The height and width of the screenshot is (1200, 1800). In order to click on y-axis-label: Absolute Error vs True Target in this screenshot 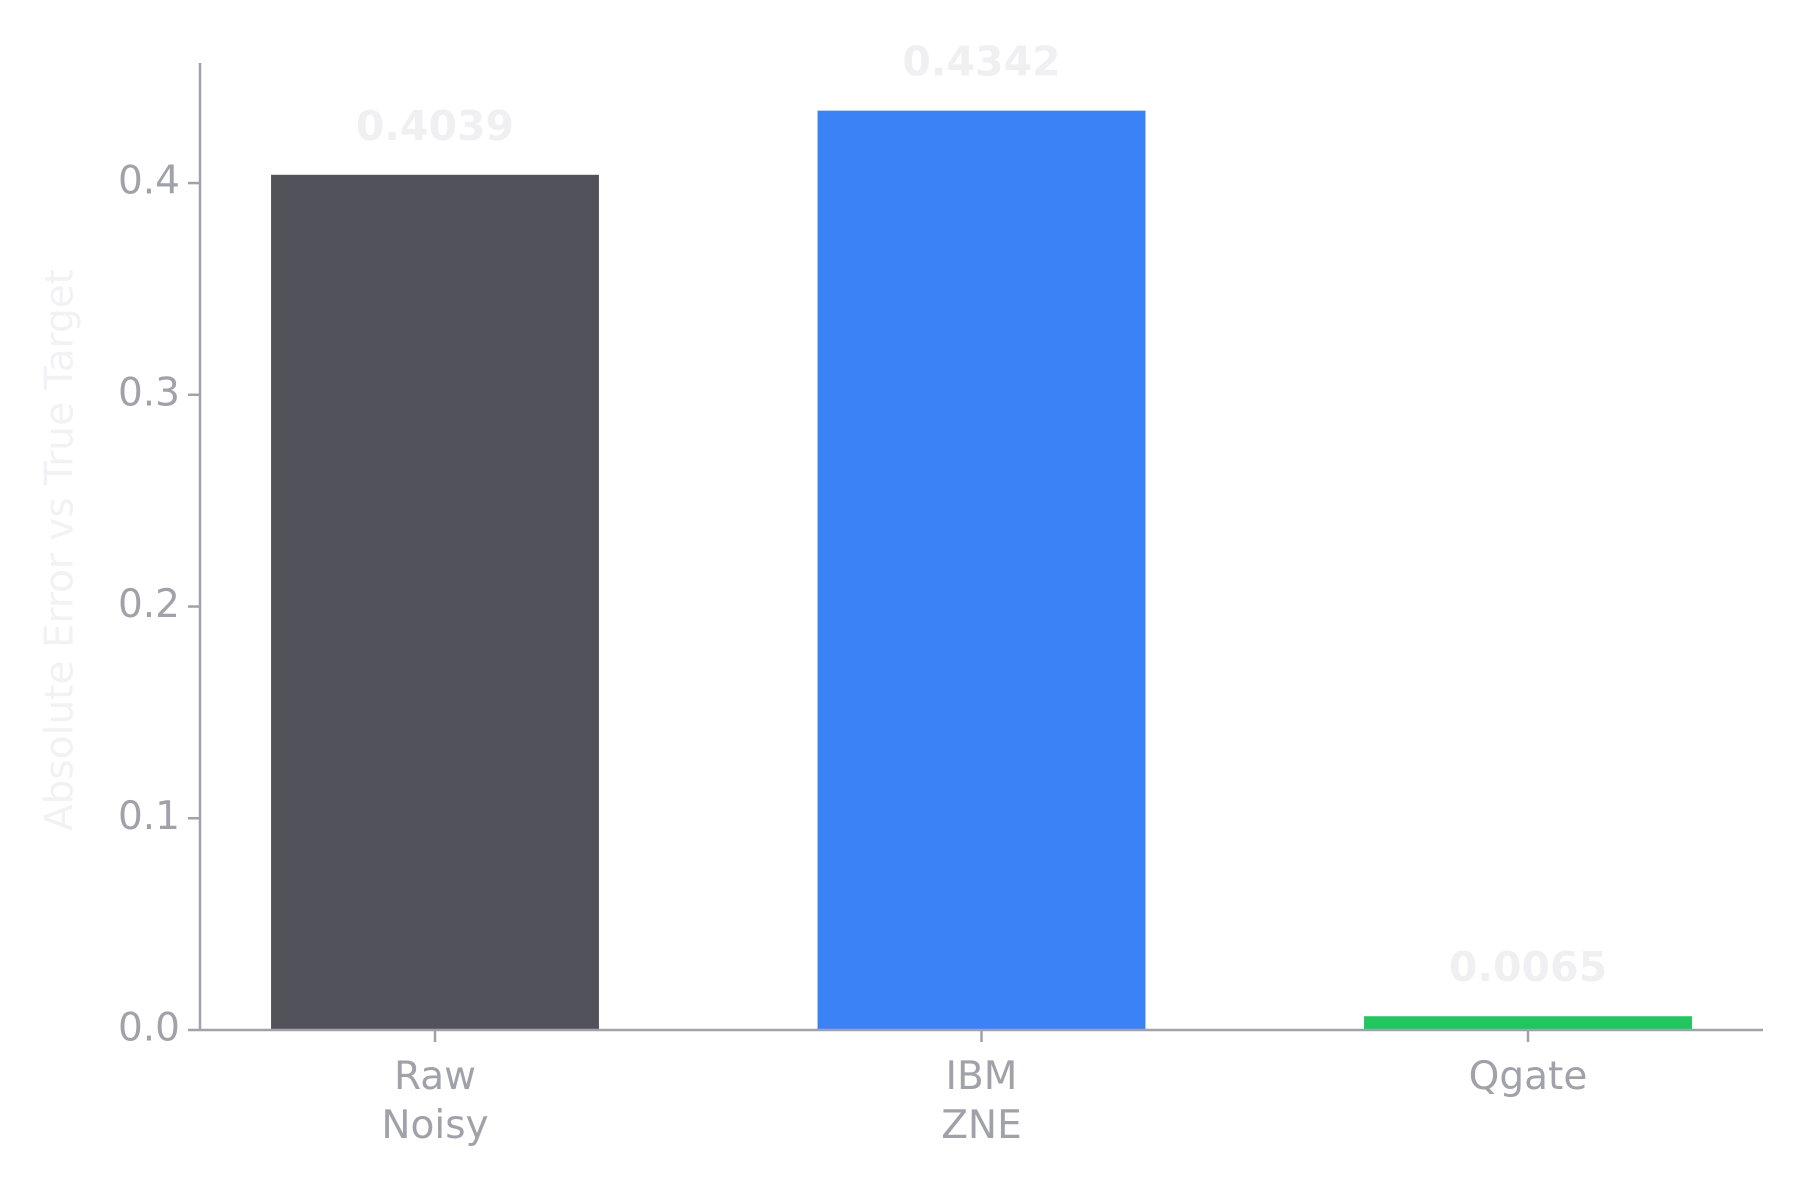, I will do `click(60, 550)`.